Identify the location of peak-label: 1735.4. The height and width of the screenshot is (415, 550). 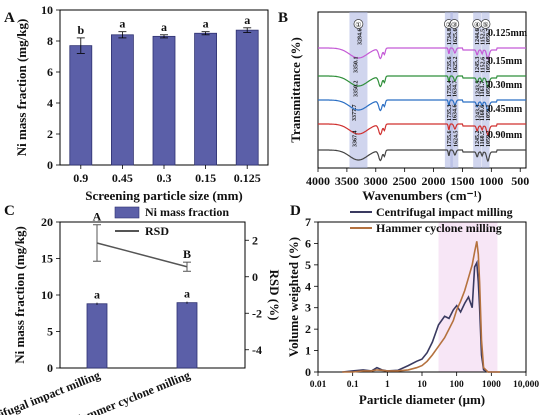
(450, 89).